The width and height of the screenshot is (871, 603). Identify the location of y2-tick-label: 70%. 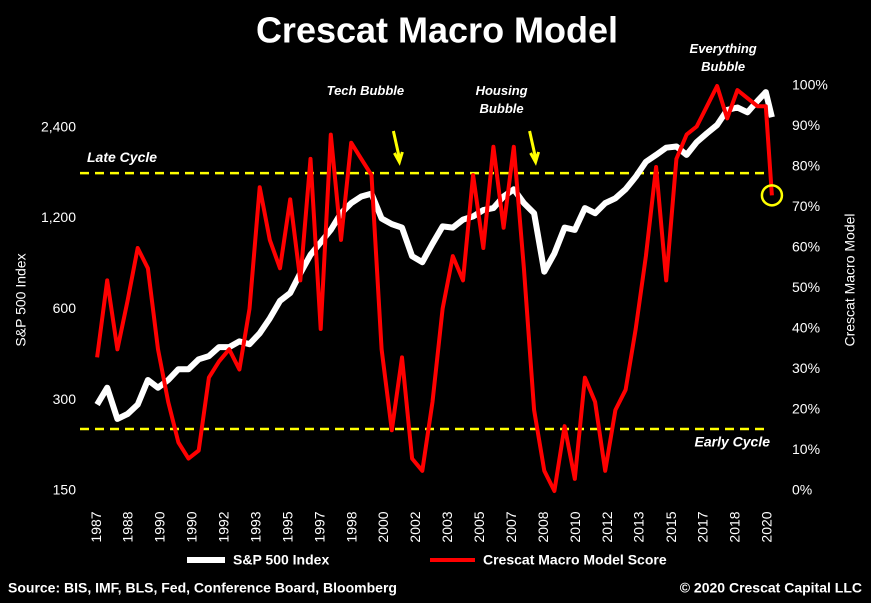
(806, 206).